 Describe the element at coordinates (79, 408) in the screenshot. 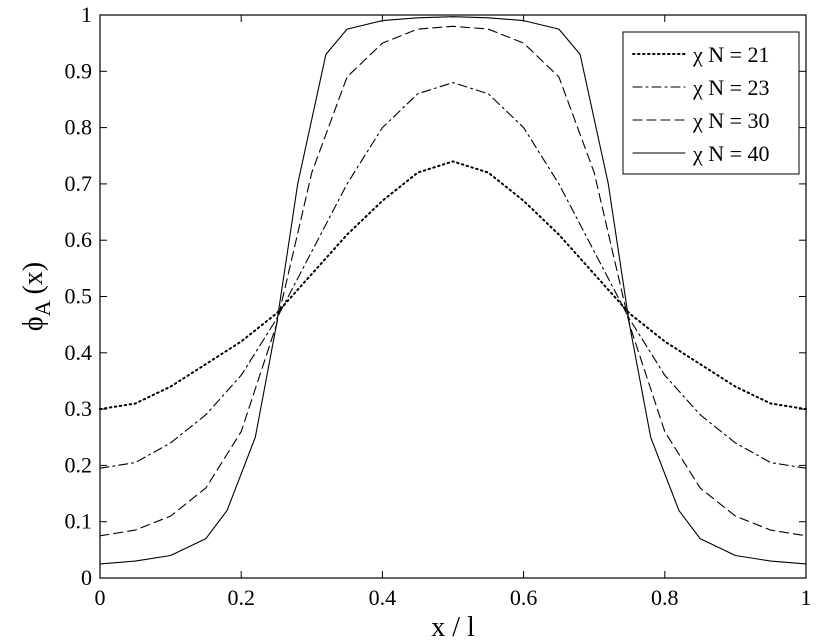

I see `y-tick-label: 0.3` at that location.